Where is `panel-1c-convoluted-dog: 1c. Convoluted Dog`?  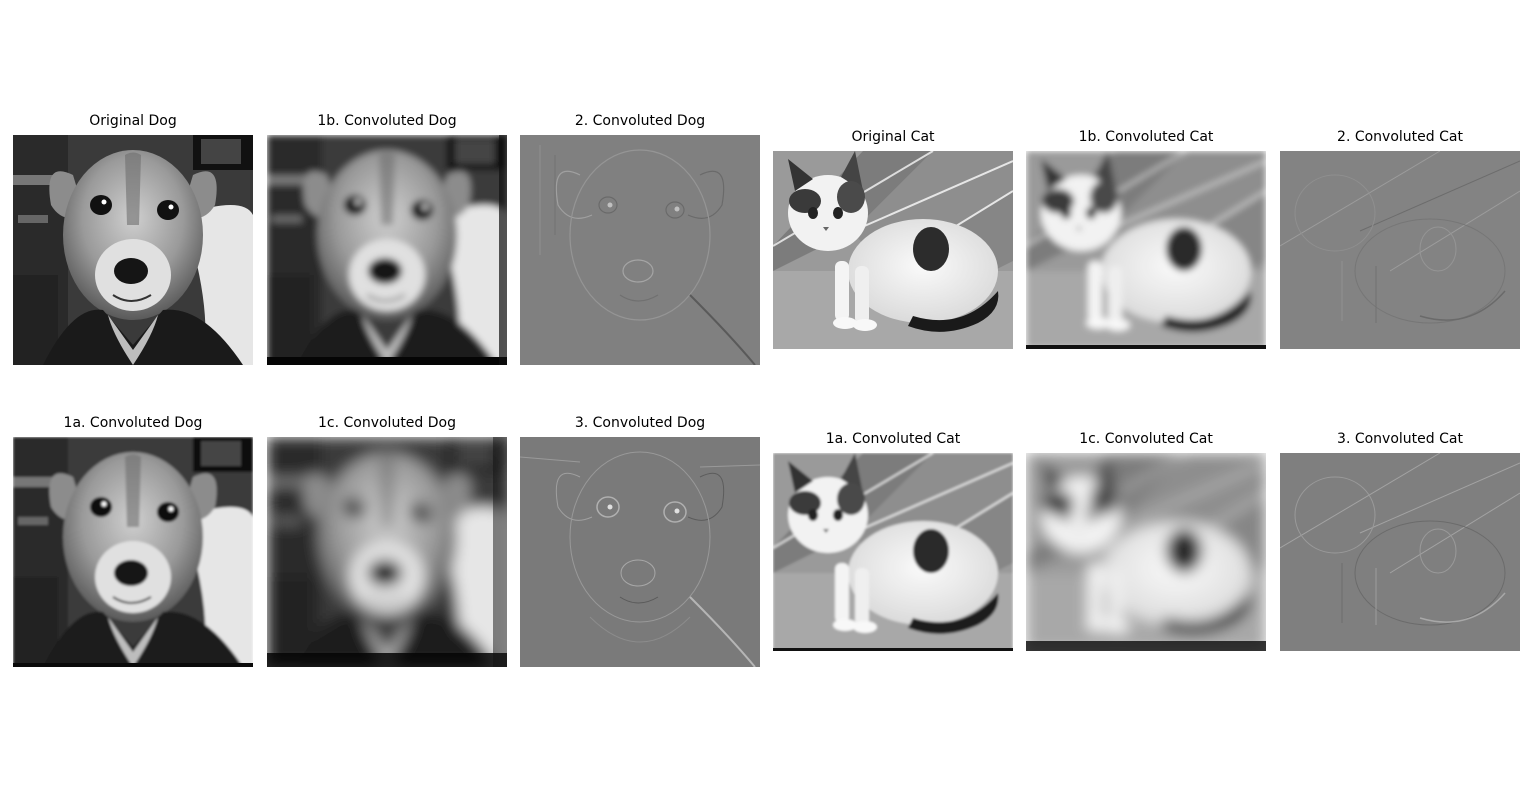
panel-1c-convoluted-dog: 1c. Convoluted Dog is located at coordinates (387, 541).